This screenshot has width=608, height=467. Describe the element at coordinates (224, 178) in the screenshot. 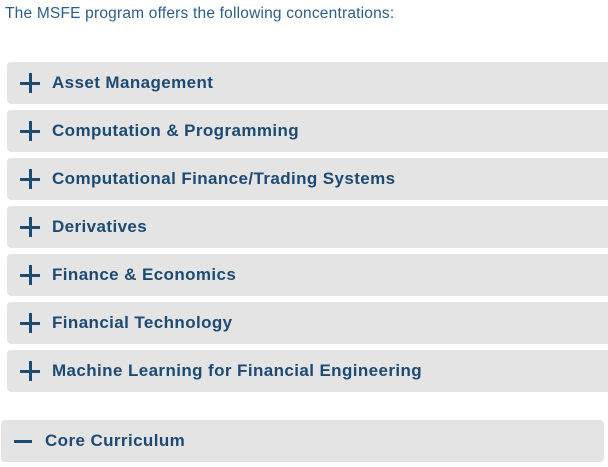

I see `accordion-item-label: Computational Finance/Trading Systems` at that location.